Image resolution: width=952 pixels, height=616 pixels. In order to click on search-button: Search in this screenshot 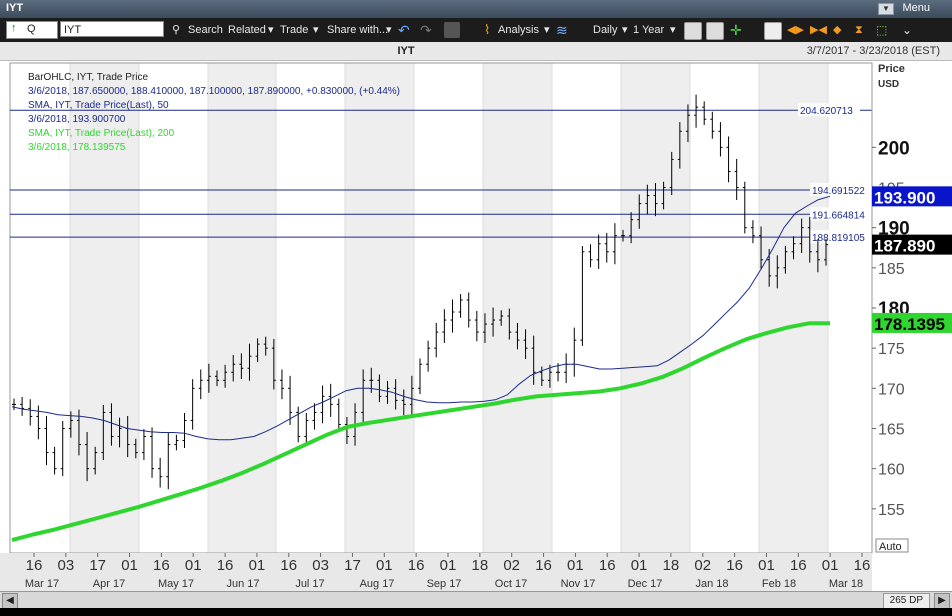, I will do `click(205, 30)`.